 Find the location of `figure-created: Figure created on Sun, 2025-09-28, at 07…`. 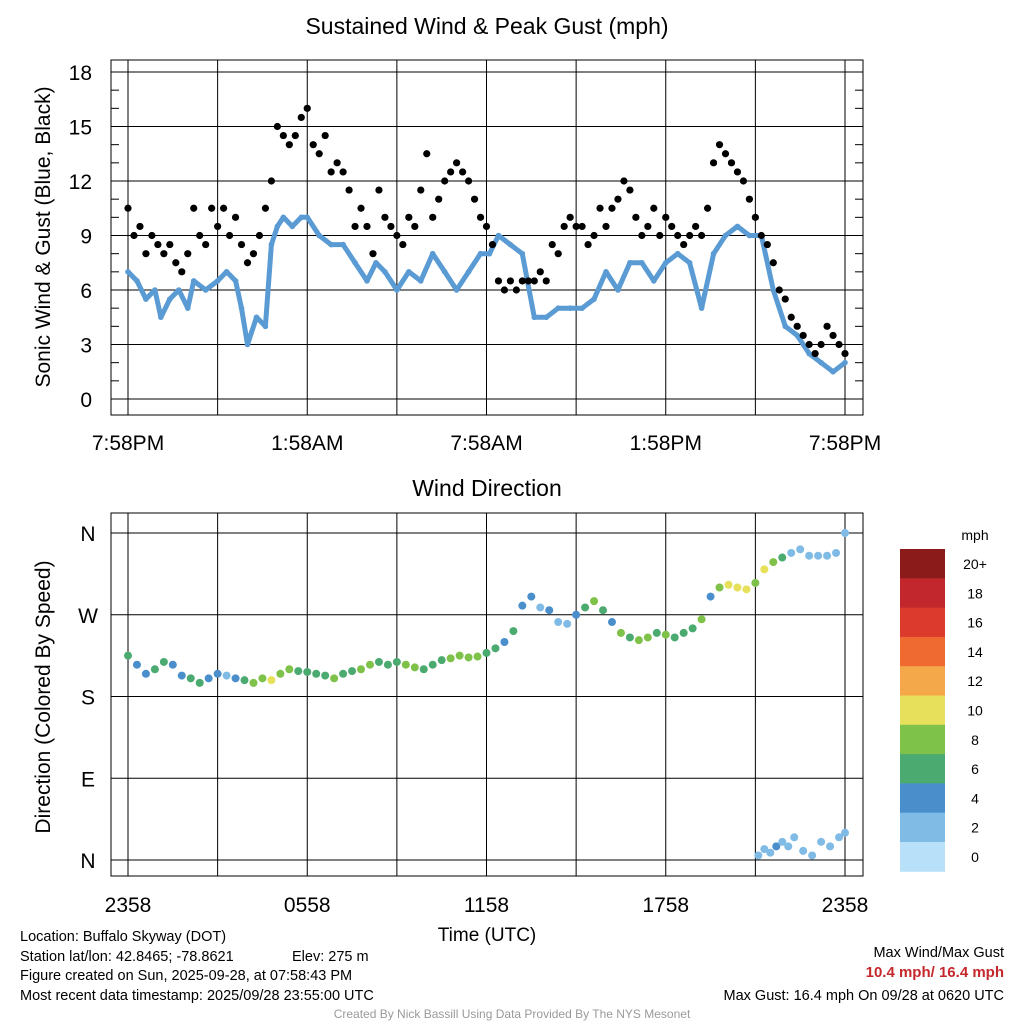

figure-created: Figure created on Sun, 2025-09-28, at 07… is located at coordinates (186, 976).